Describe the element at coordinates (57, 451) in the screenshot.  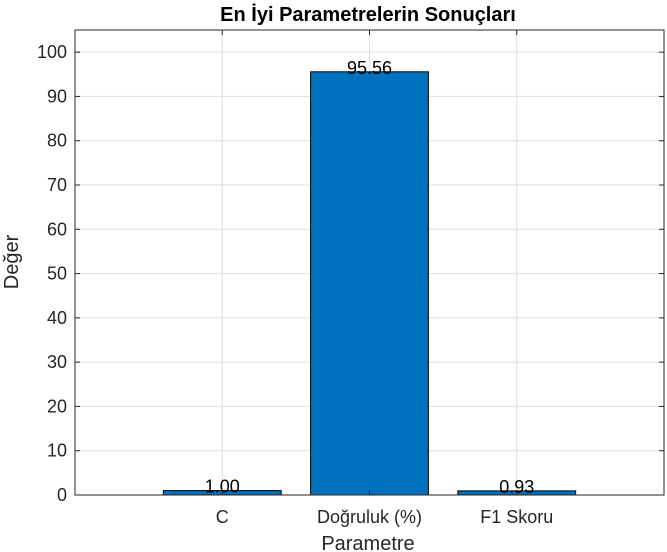
I see `y-tick-label: 10` at that location.